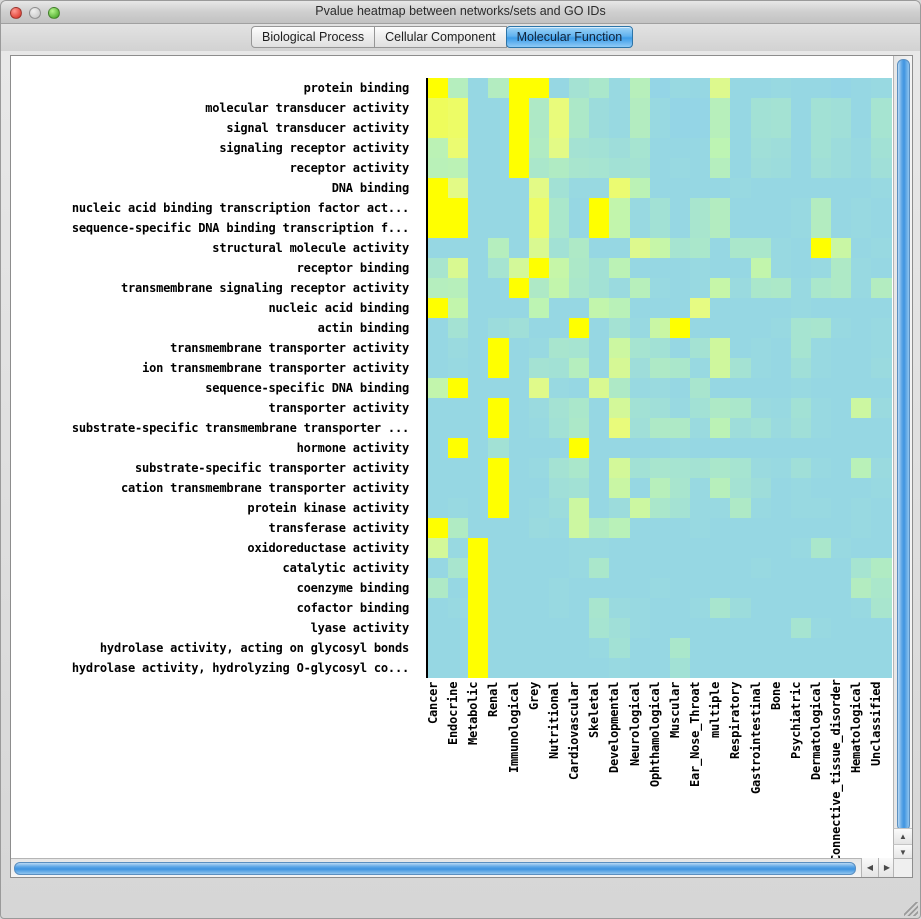  Describe the element at coordinates (902, 836) in the screenshot. I see `scroll-up-icon: ▲` at that location.